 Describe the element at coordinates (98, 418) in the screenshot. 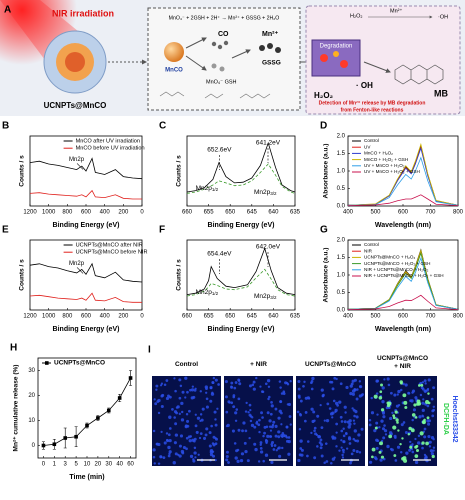

I see `point` at that location.